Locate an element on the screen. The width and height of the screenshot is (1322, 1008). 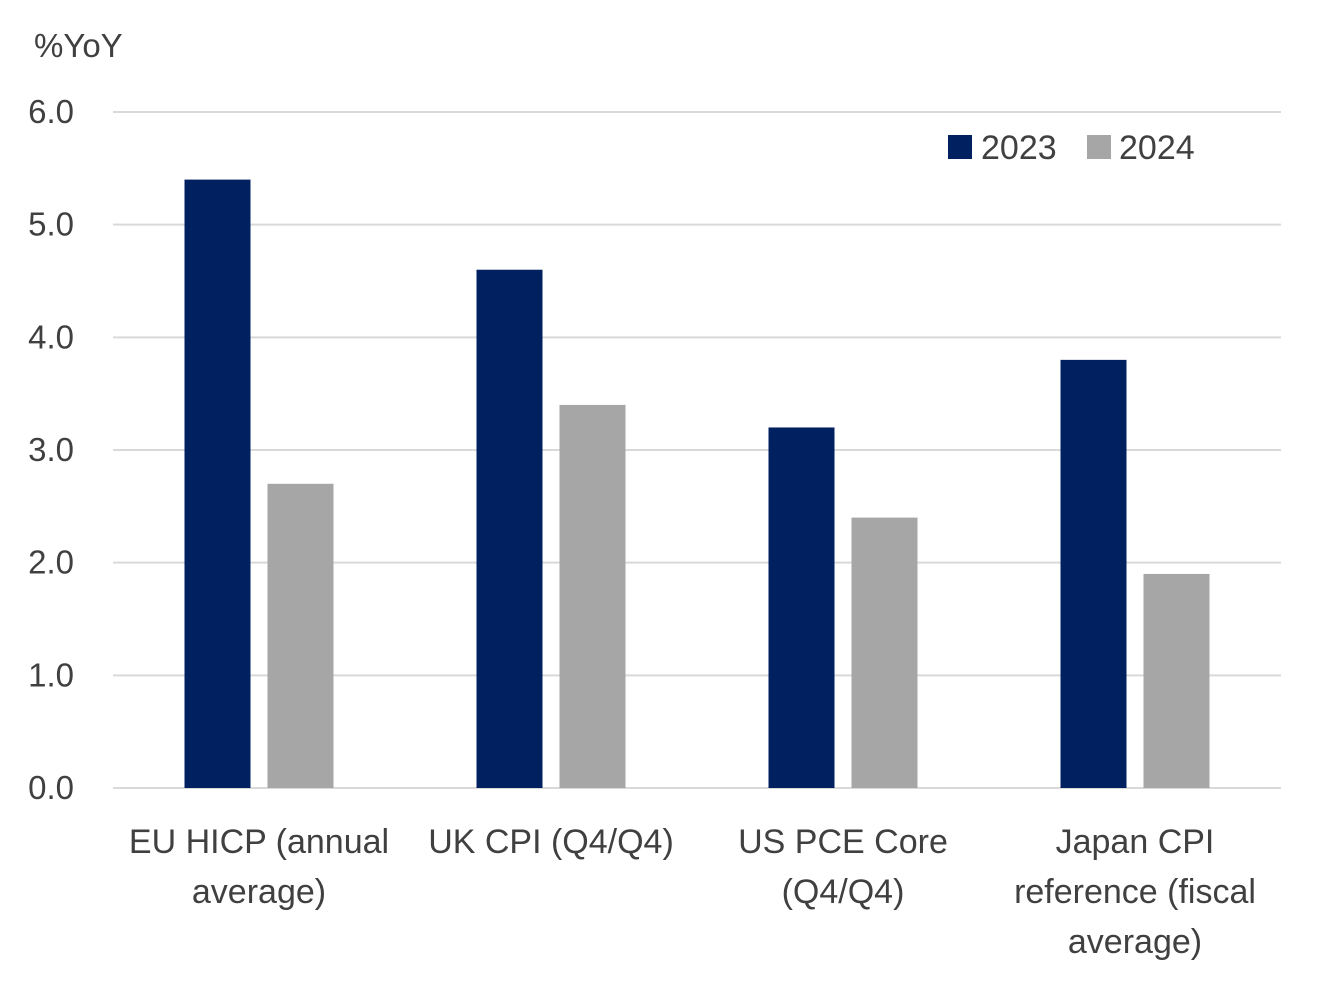
legend: 2023 2024 is located at coordinates (1071, 148).